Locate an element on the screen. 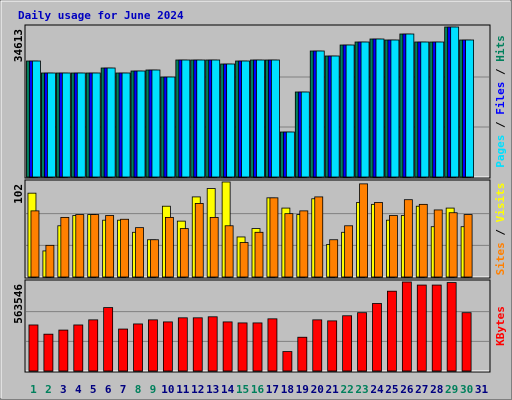 The height and width of the screenshot is (400, 512). y-tick-label: 563546 is located at coordinates (18, 304).